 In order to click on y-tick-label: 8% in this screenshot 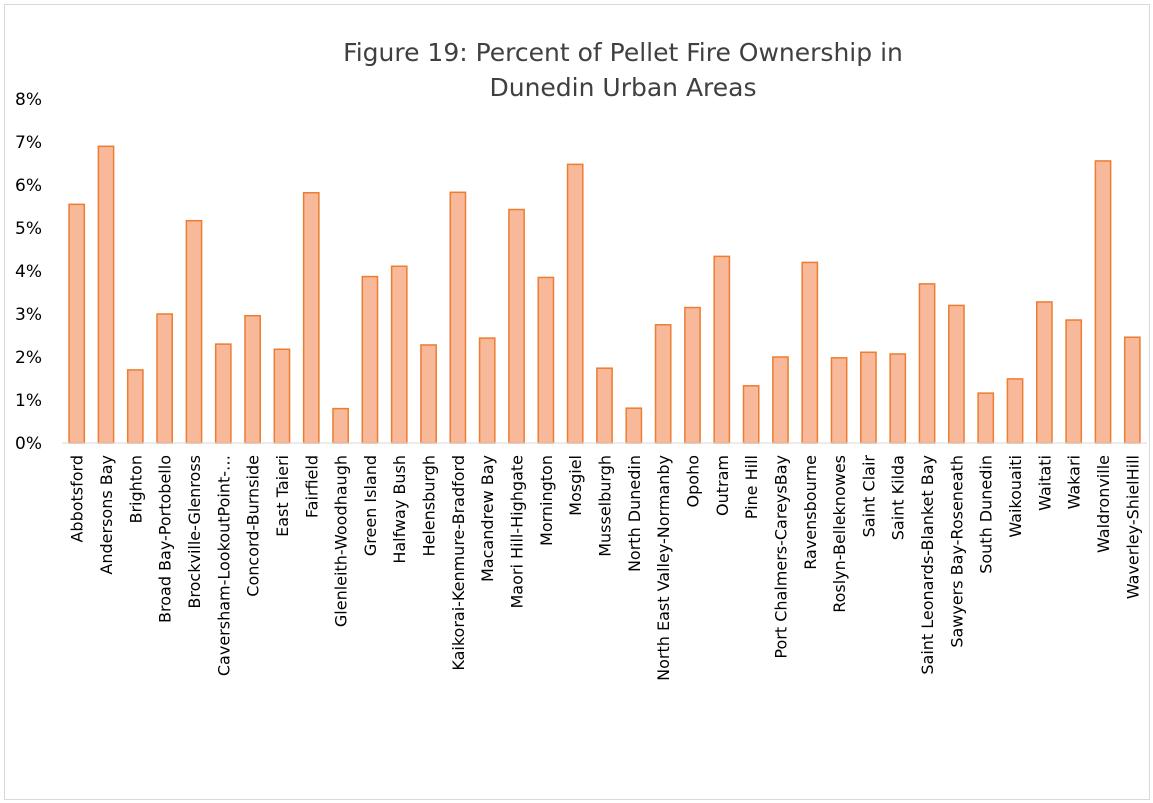, I will do `click(28, 100)`.